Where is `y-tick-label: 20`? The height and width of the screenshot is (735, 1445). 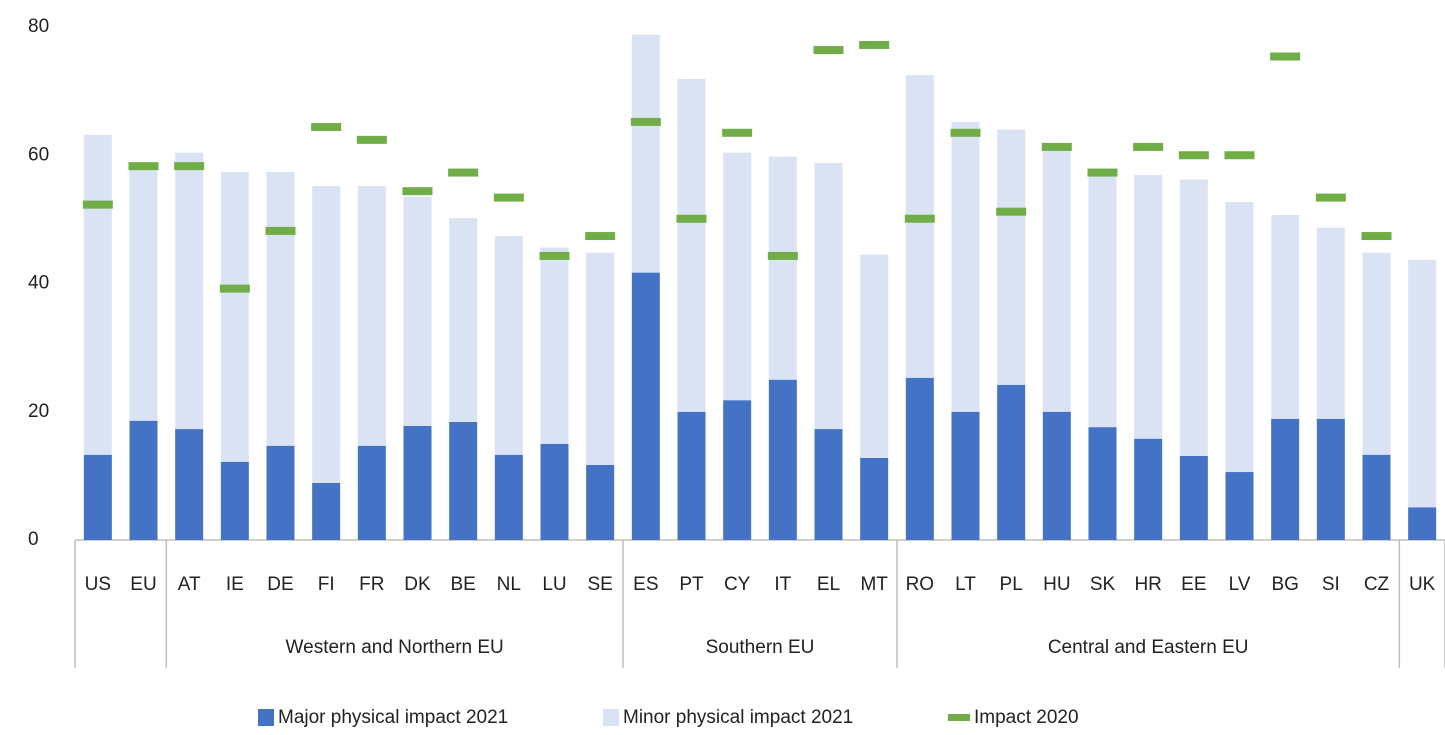
y-tick-label: 20 is located at coordinates (38, 411).